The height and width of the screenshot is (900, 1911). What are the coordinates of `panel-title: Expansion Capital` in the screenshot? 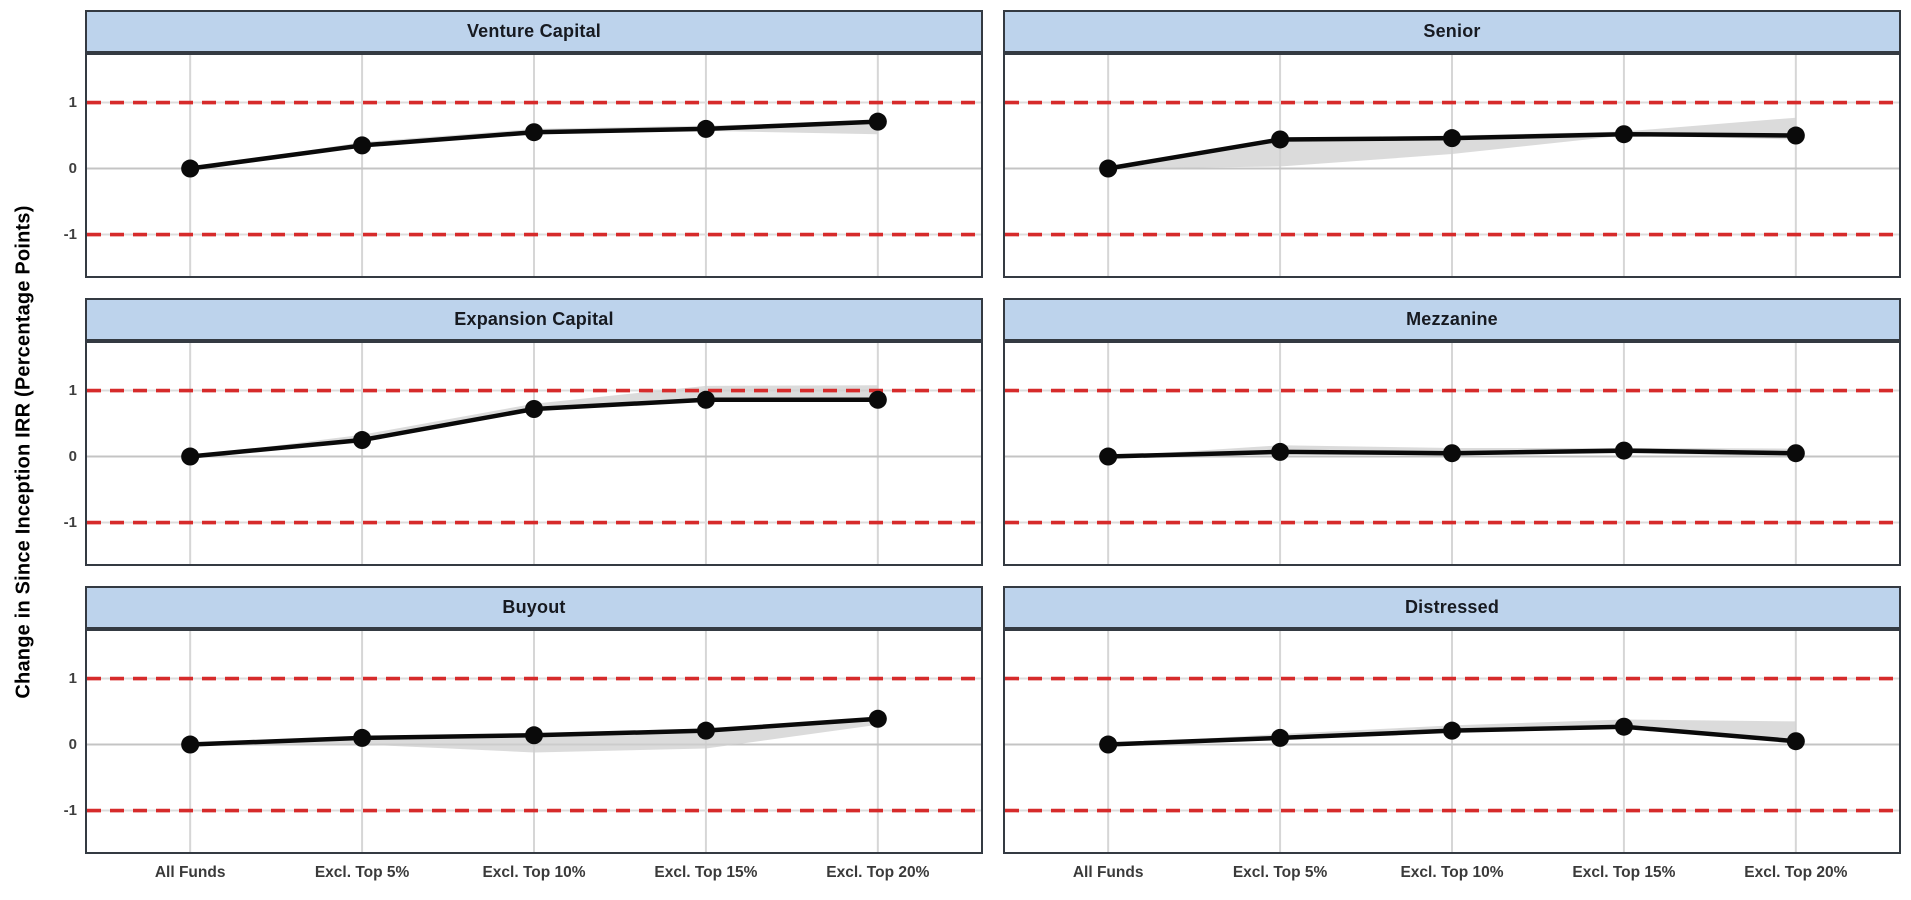 It's located at (534, 321).